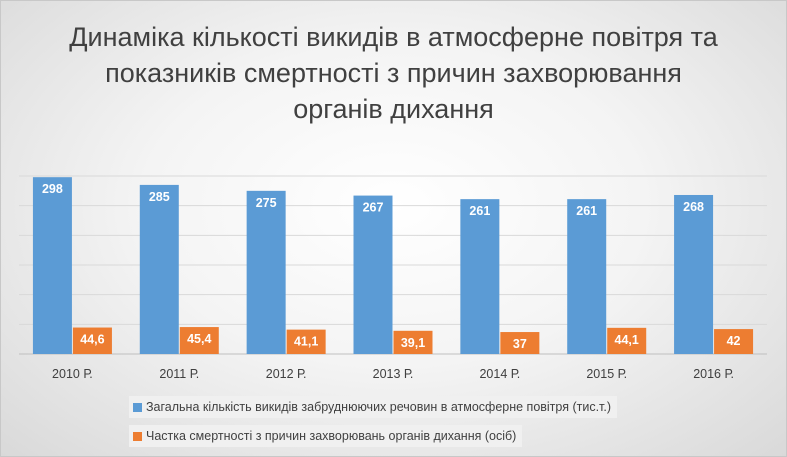 The image size is (787, 457). What do you see at coordinates (52, 189) in the screenshot?
I see `data-label-emissions: 298` at bounding box center [52, 189].